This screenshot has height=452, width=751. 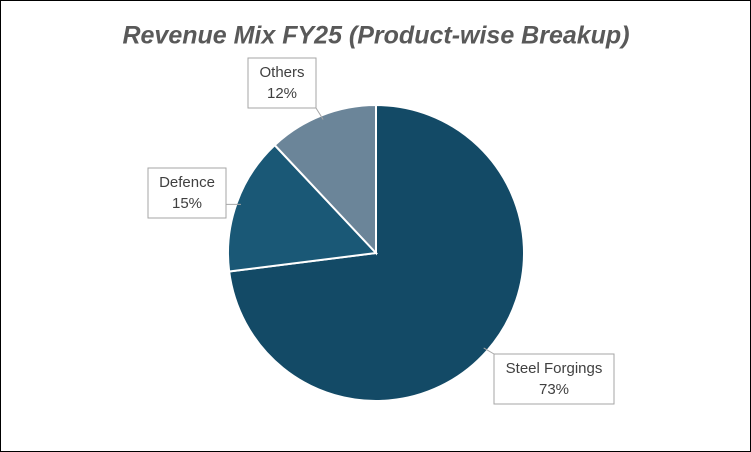 What do you see at coordinates (187, 182) in the screenshot?
I see `category-label: Defence` at bounding box center [187, 182].